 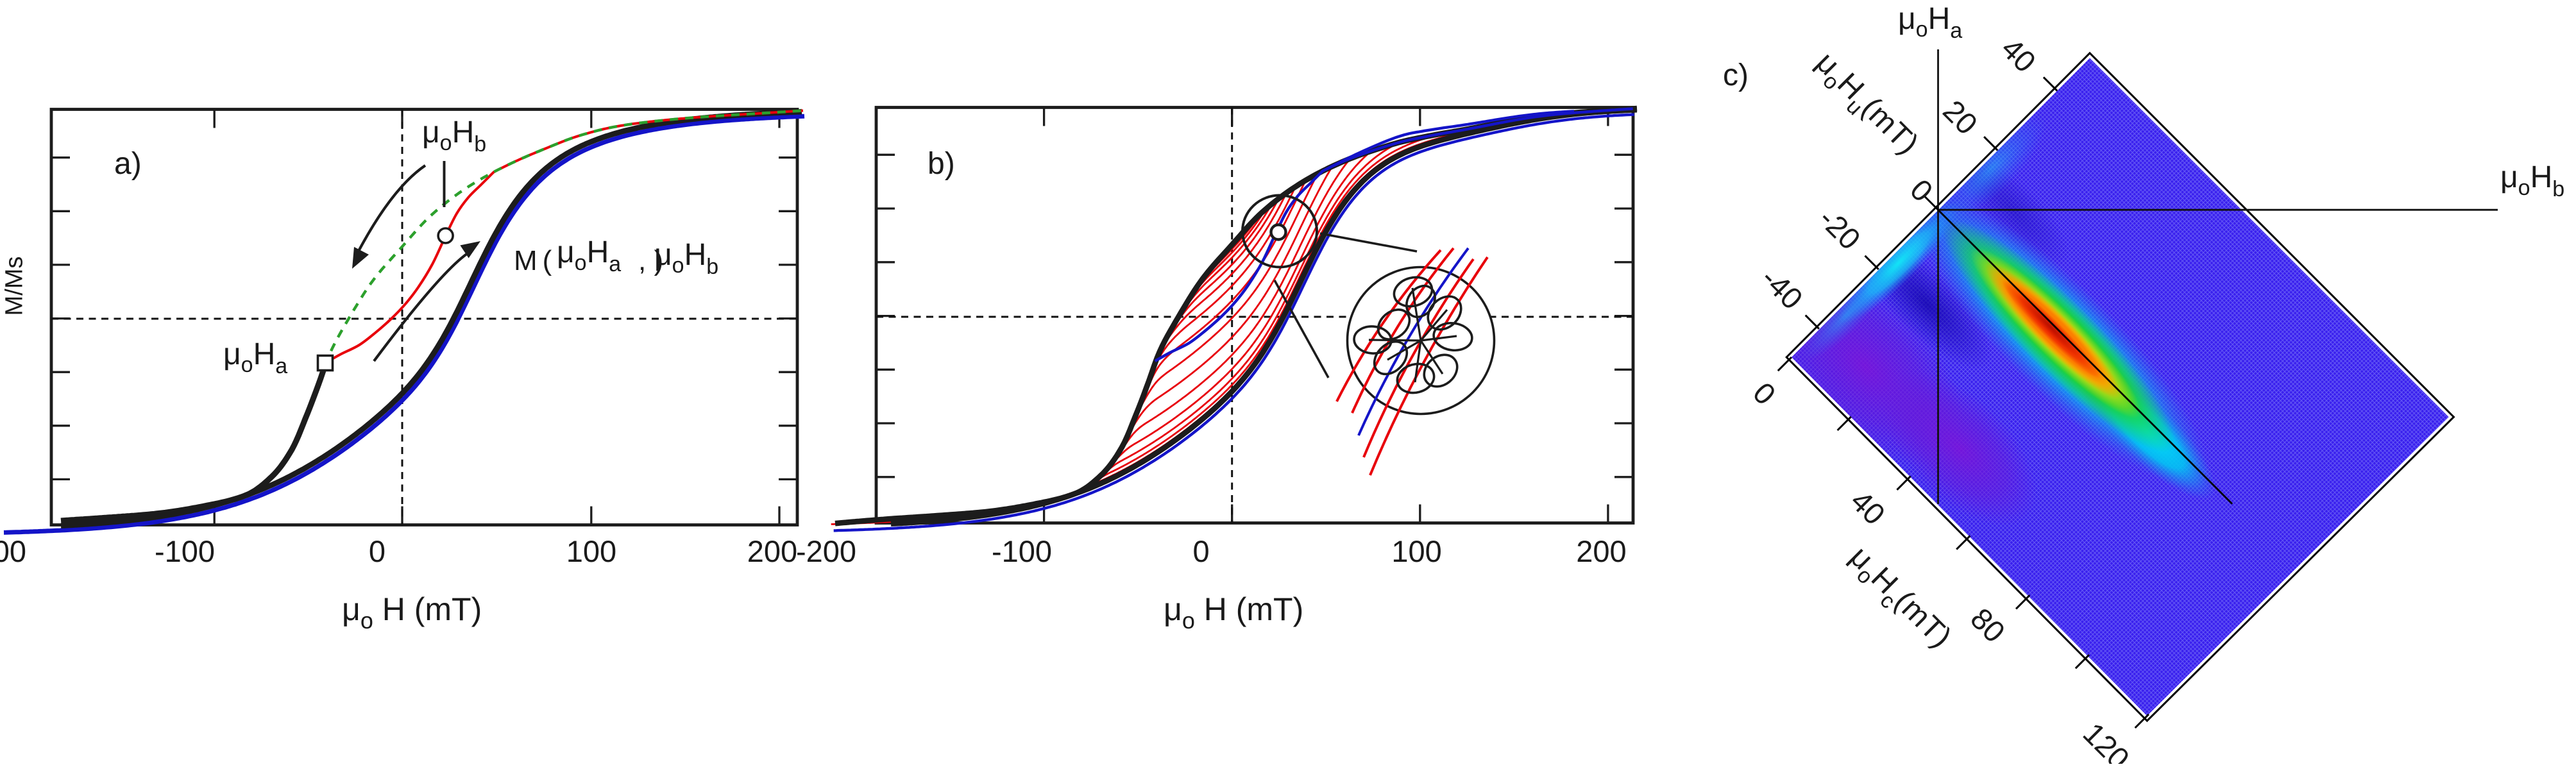 I want to click on svg-text: b), so click(x=941, y=164).